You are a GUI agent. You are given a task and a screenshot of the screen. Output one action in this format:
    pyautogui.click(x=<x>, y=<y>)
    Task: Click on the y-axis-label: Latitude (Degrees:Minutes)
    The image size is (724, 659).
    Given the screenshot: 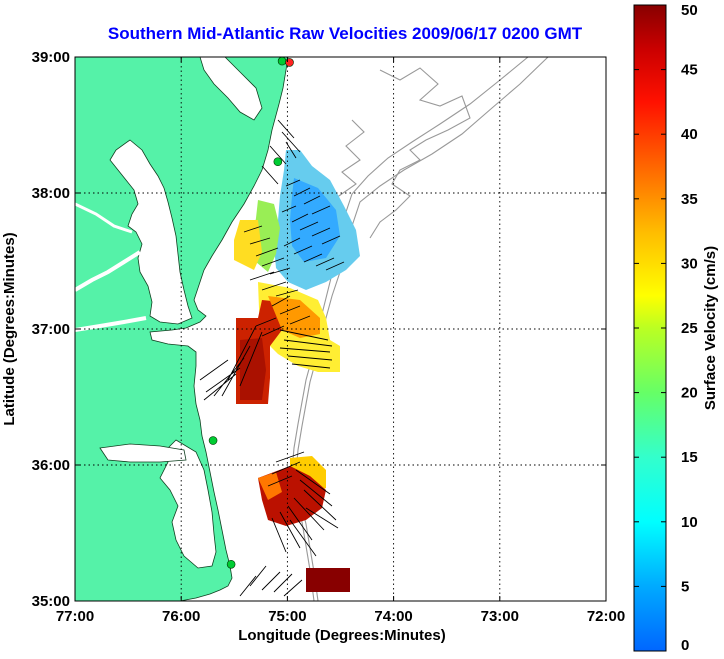 What is the action you would take?
    pyautogui.click(x=9, y=328)
    